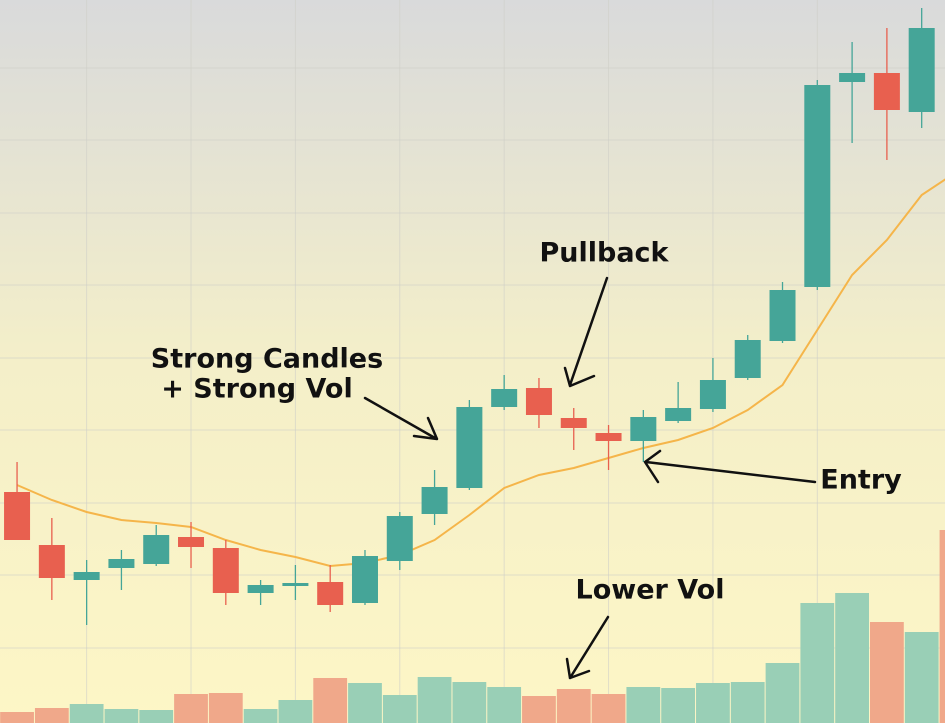  Describe the element at coordinates (256, 389) in the screenshot. I see `annotation: + Strong Vol` at that location.